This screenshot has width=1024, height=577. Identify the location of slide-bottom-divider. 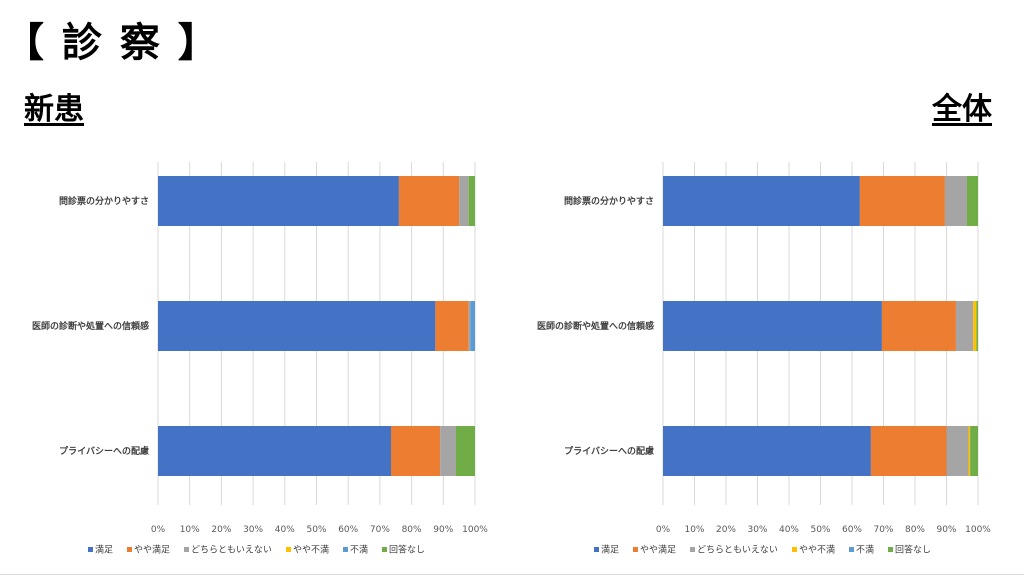
(512, 574).